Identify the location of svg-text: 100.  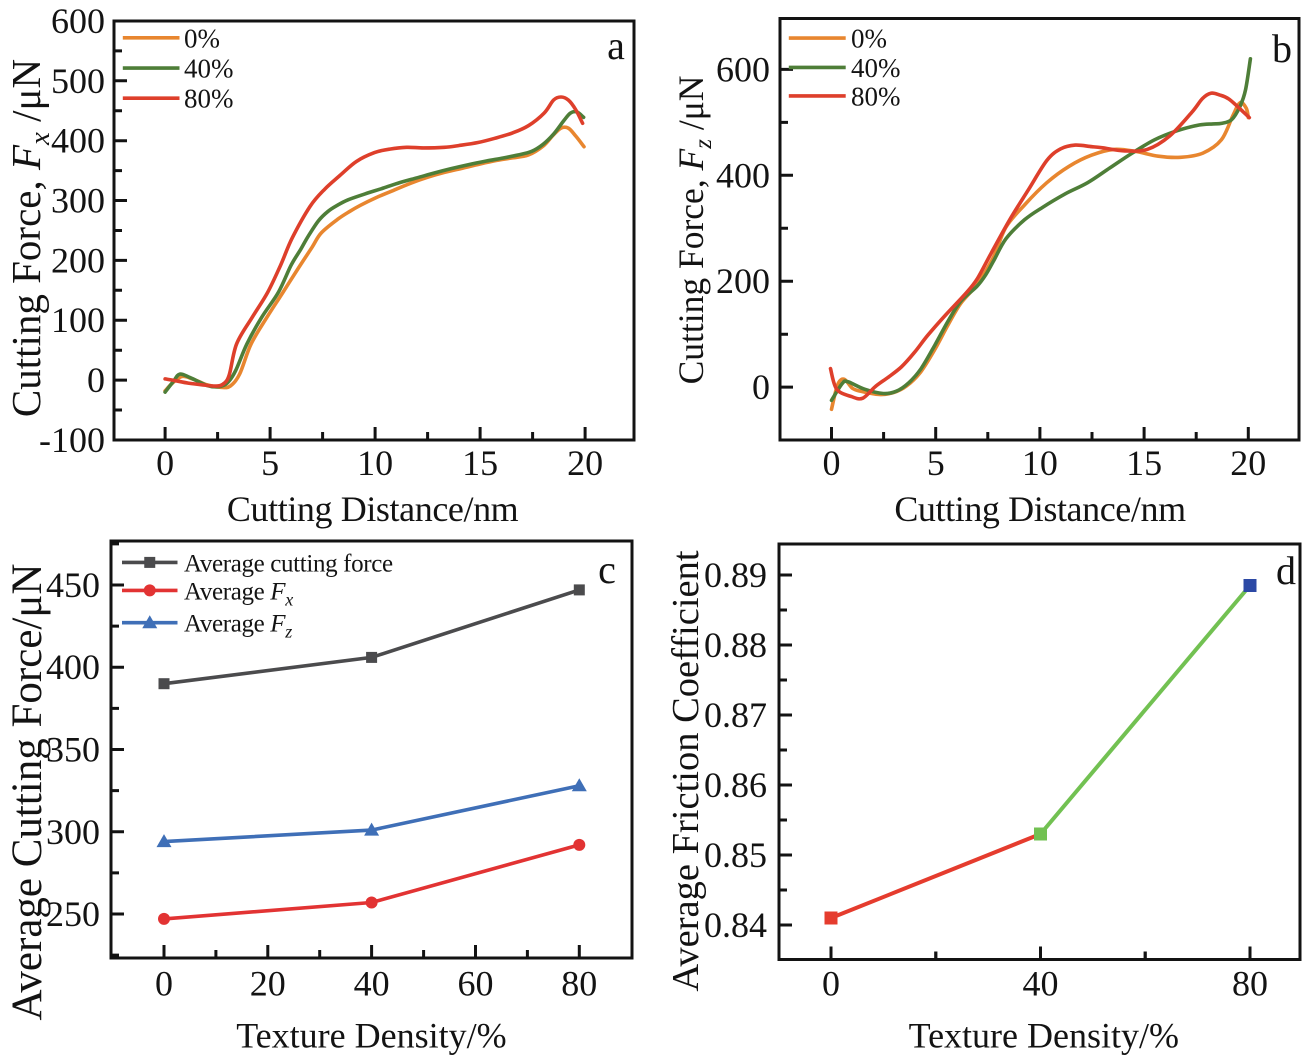
(78, 320).